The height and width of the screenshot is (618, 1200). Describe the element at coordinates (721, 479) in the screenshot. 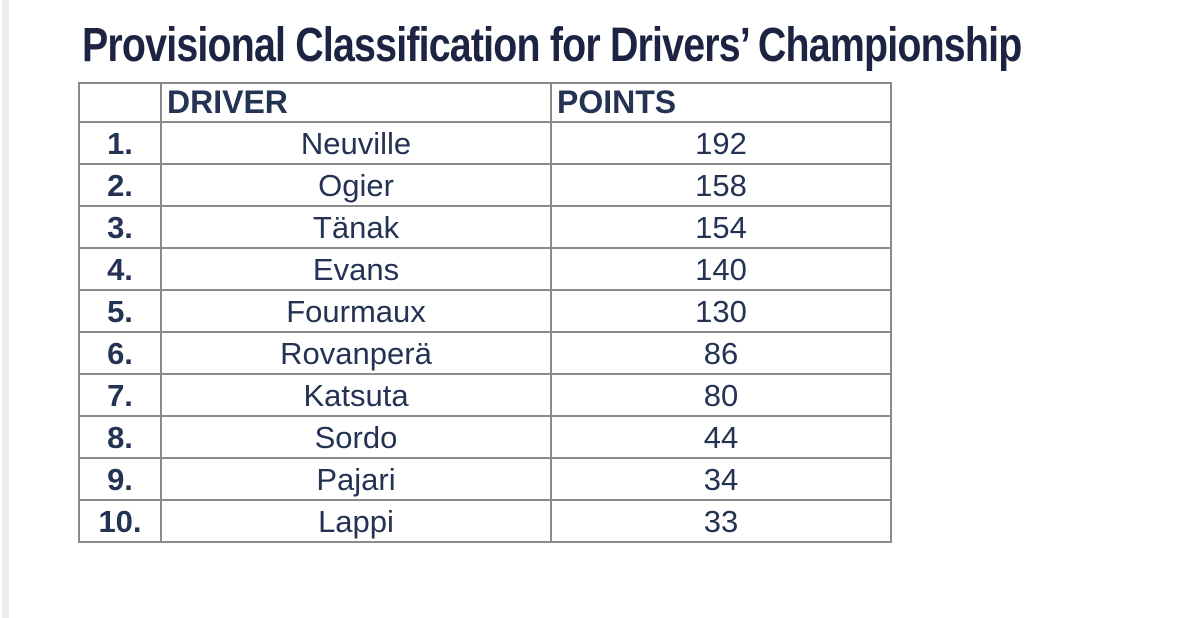

I see `points-cell: 34` at that location.